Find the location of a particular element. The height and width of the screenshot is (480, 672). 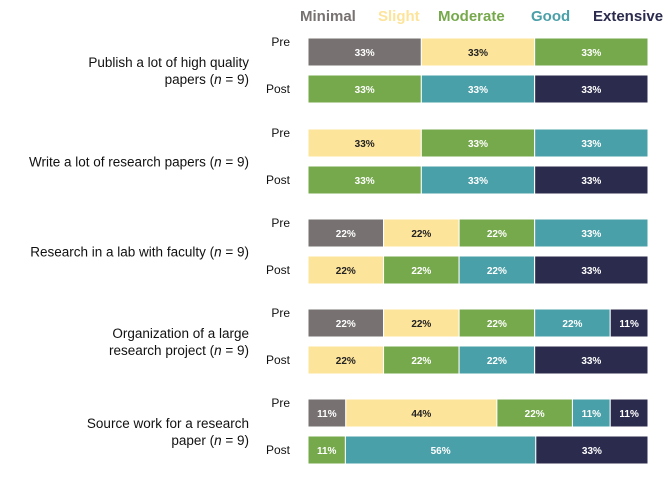

legend-item-good: Good is located at coordinates (550, 16).